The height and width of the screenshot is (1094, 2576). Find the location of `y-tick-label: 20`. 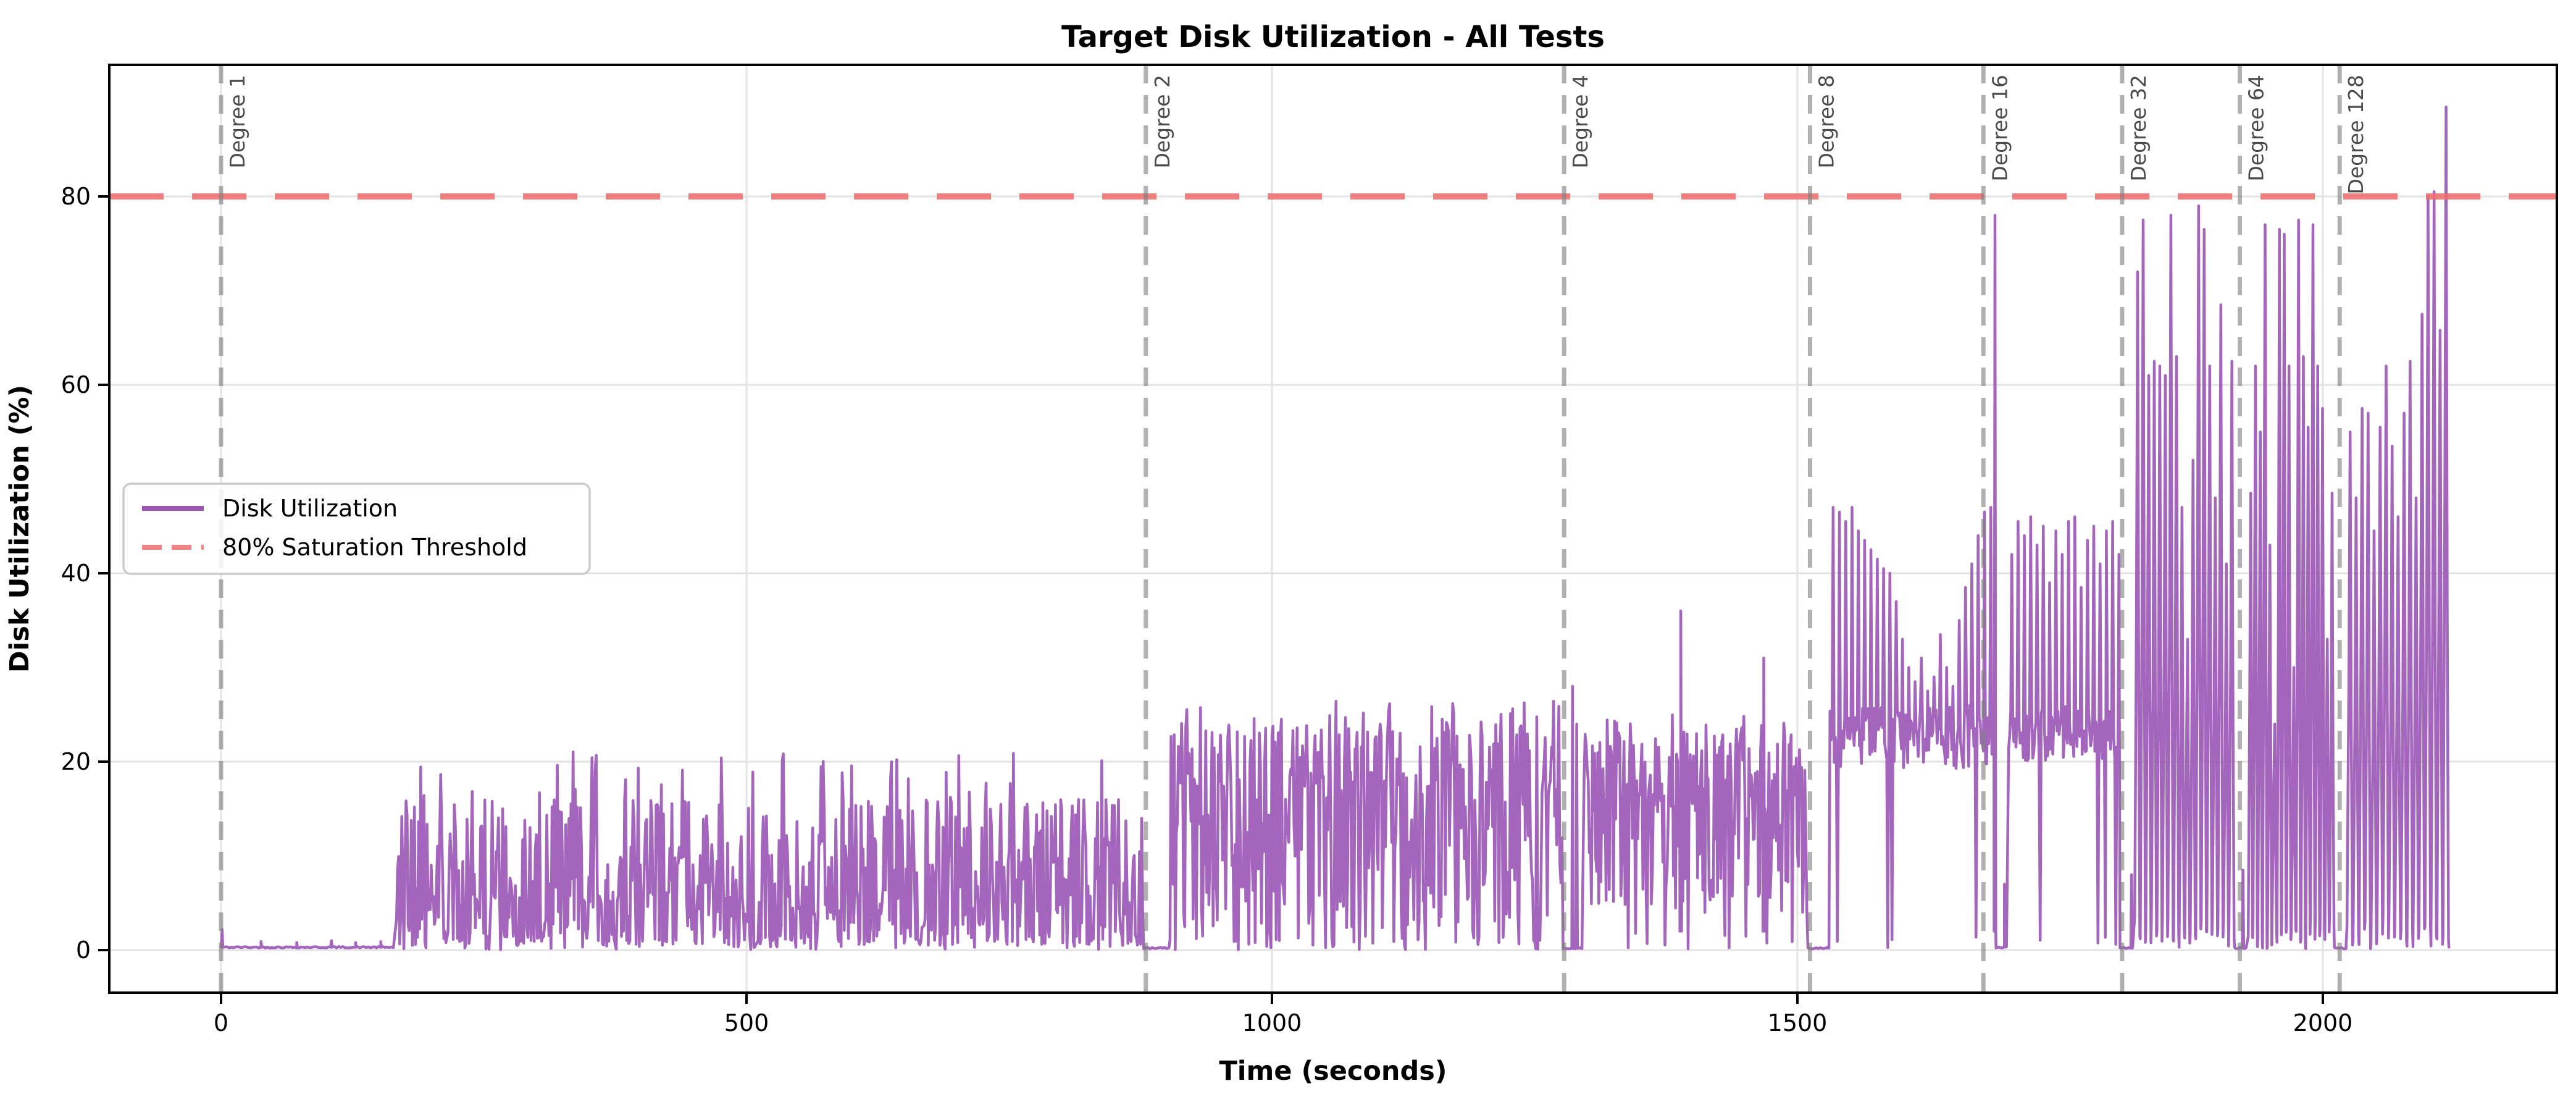

y-tick-label: 20 is located at coordinates (76, 761).